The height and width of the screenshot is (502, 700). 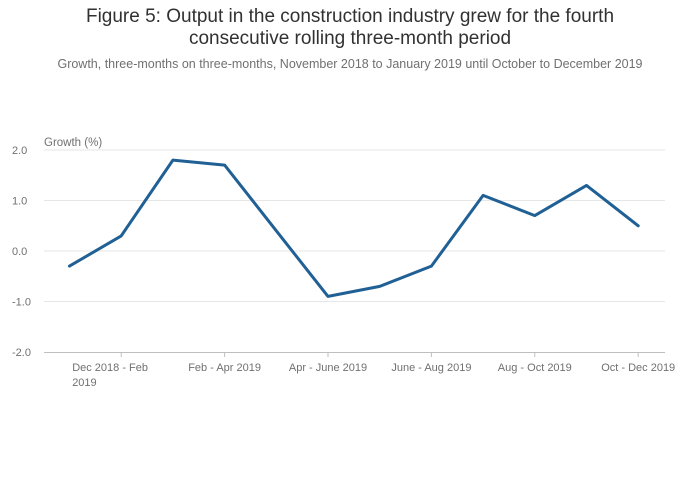 I want to click on y-tick-label: 0.0, so click(x=19, y=252).